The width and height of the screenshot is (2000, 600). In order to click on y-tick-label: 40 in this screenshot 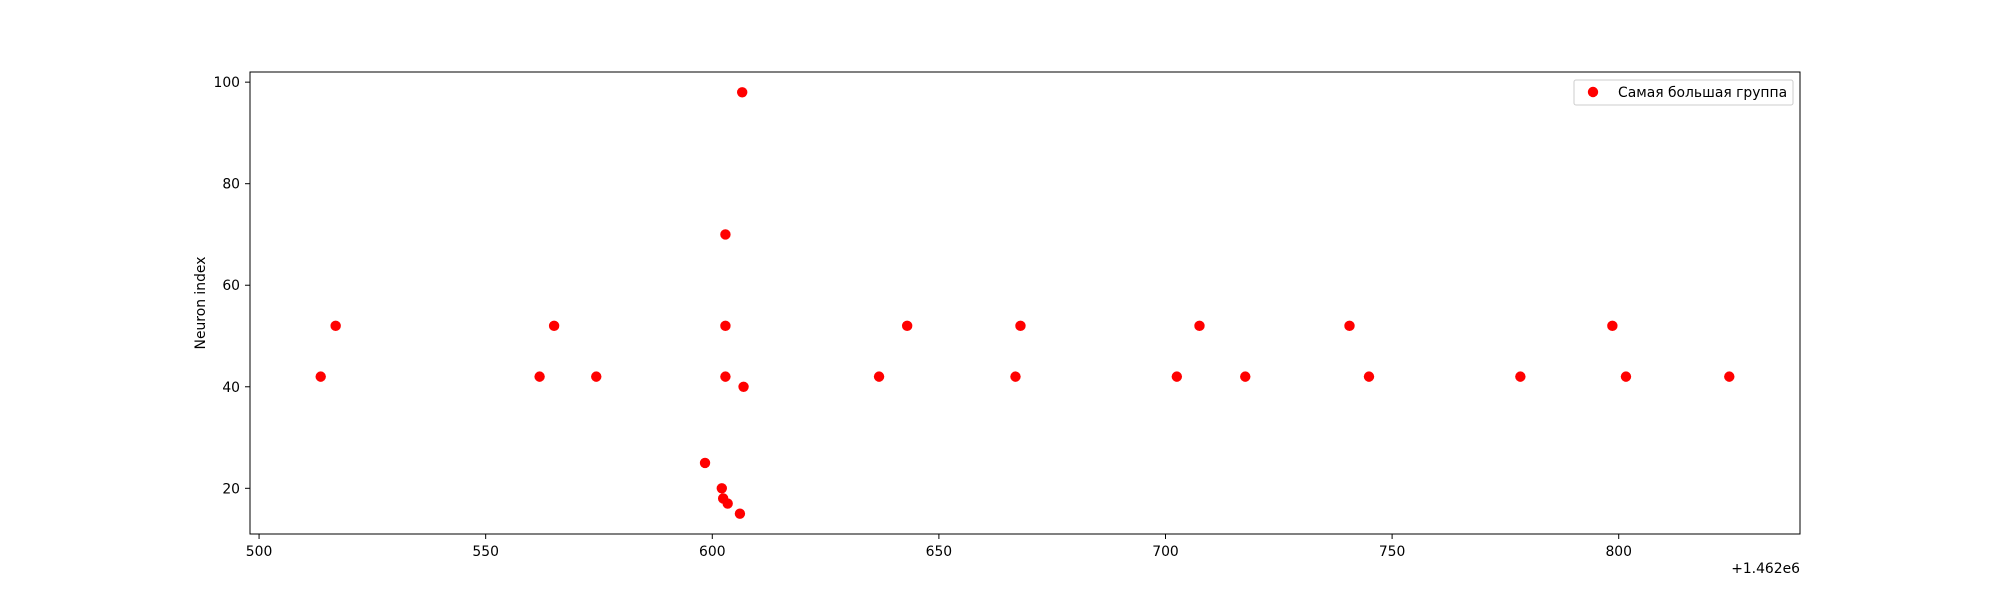, I will do `click(231, 388)`.